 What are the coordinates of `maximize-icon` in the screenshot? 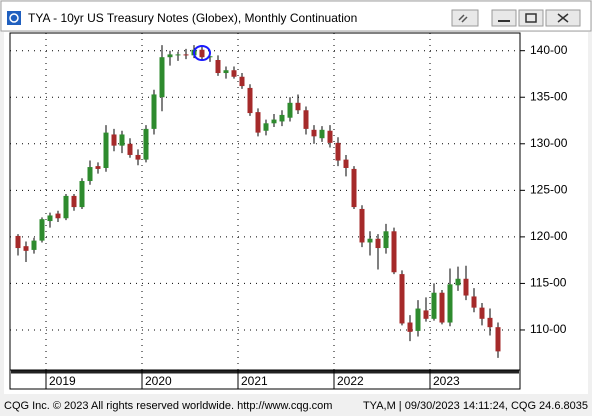 It's located at (531, 18).